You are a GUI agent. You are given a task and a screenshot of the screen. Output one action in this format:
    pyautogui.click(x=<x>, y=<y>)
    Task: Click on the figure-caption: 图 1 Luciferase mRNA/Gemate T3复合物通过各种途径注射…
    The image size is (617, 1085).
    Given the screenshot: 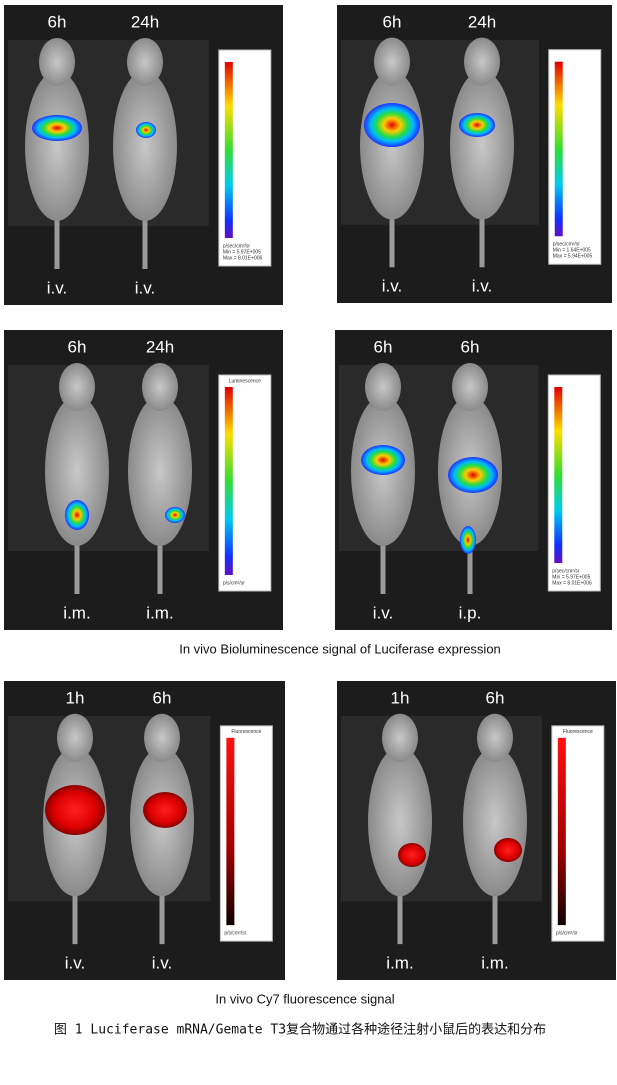 What is the action you would take?
    pyautogui.click(x=300, y=1030)
    